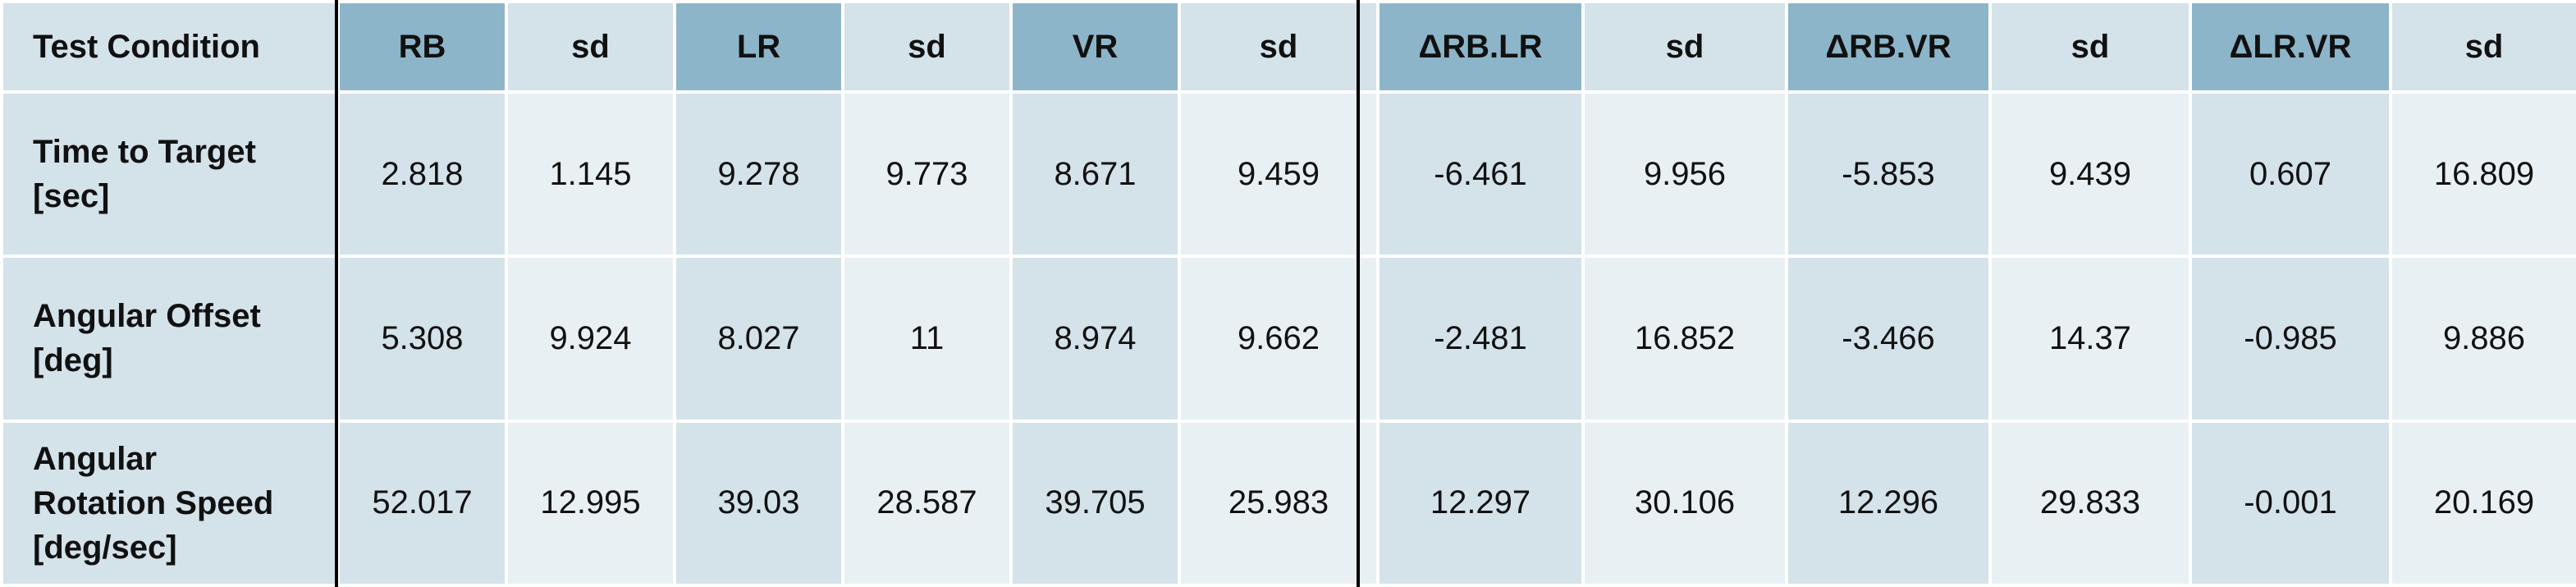 The height and width of the screenshot is (587, 2576). What do you see at coordinates (1684, 339) in the screenshot?
I see `table-cell: 16.852` at bounding box center [1684, 339].